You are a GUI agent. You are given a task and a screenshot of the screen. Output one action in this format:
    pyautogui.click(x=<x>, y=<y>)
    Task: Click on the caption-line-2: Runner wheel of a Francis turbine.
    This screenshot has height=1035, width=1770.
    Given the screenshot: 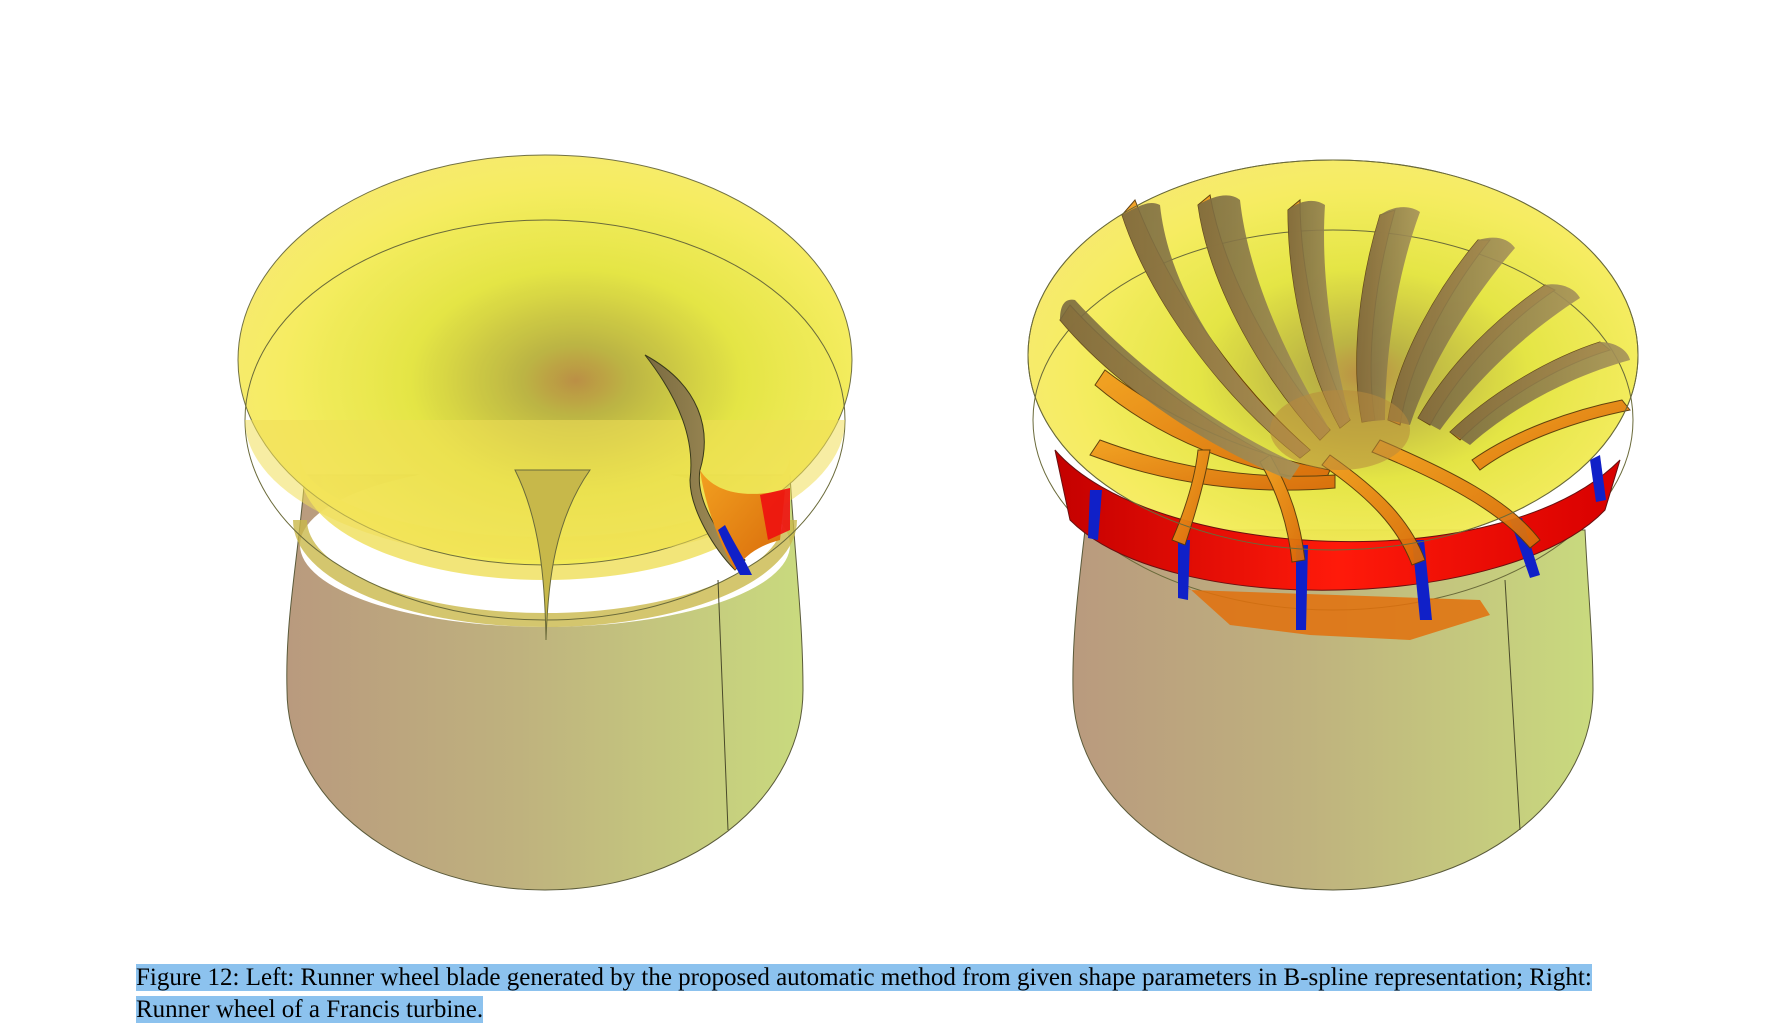 What is the action you would take?
    pyautogui.click(x=310, y=1009)
    